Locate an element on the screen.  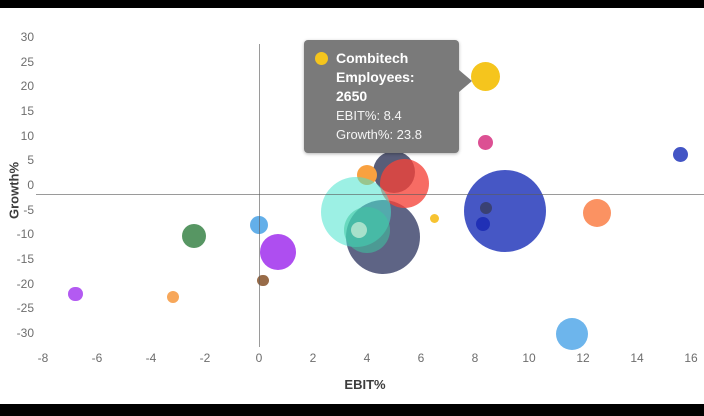
lightblue-bottom-bubble is located at coordinates (572, 334).